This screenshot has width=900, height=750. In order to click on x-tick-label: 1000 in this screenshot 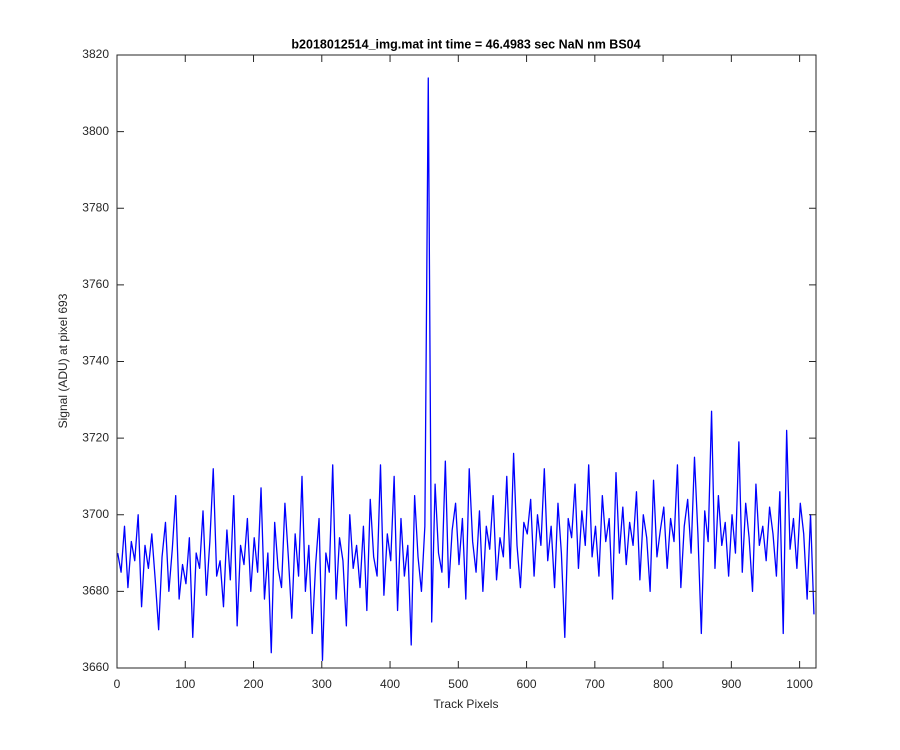, I will do `click(799, 684)`.